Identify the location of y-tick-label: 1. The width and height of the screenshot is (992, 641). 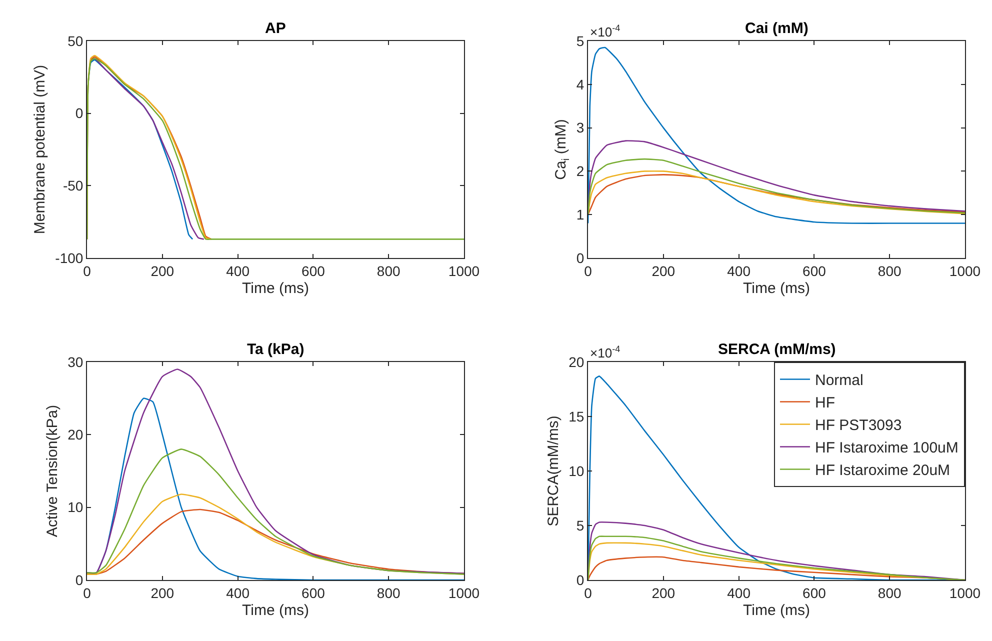
(580, 214).